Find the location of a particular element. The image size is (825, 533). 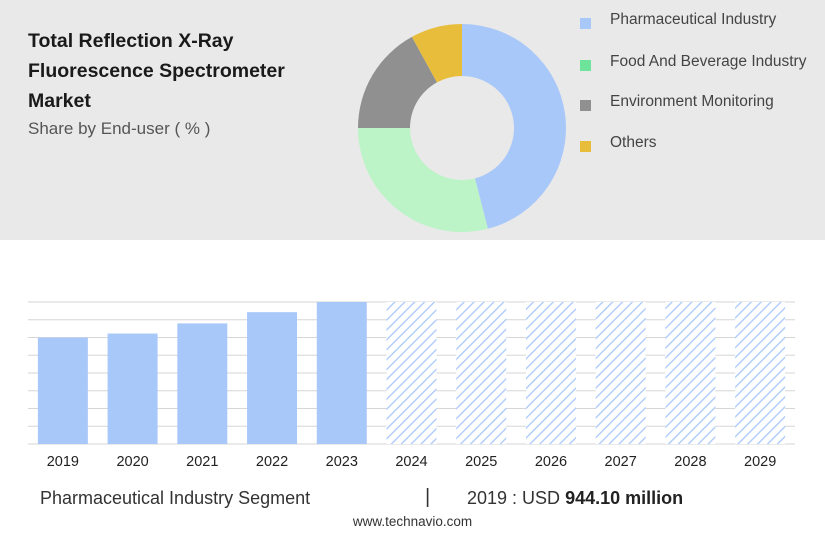

x-tick-label-2024: 2024 is located at coordinates (411, 462).